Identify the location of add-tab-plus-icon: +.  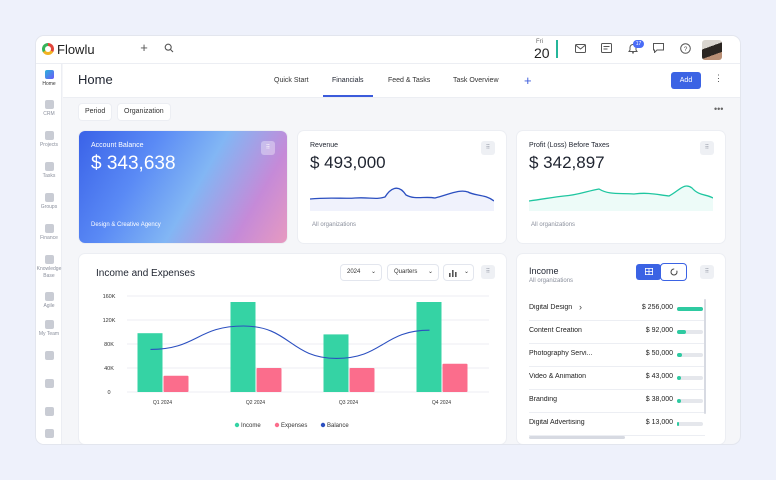
(528, 80).